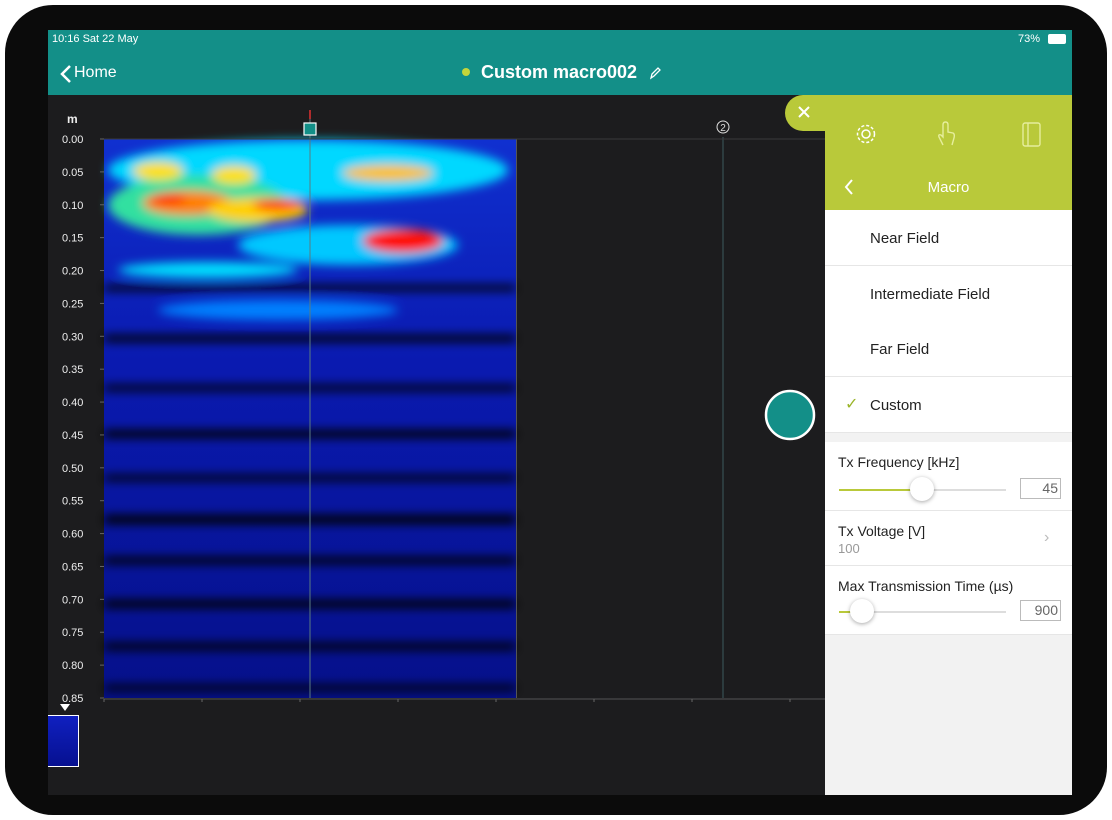  I want to click on y-tick-label: 0.70, so click(72, 600).